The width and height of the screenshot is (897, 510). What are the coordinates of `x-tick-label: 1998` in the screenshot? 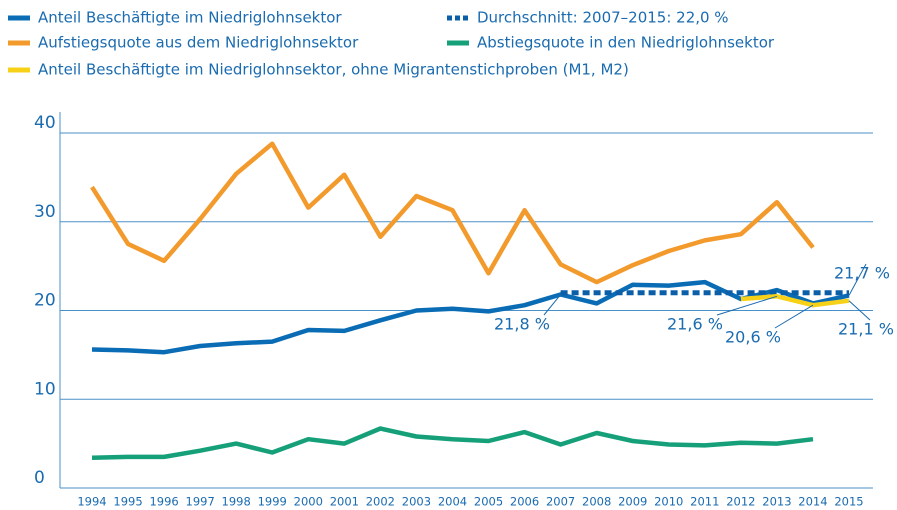 It's located at (236, 502).